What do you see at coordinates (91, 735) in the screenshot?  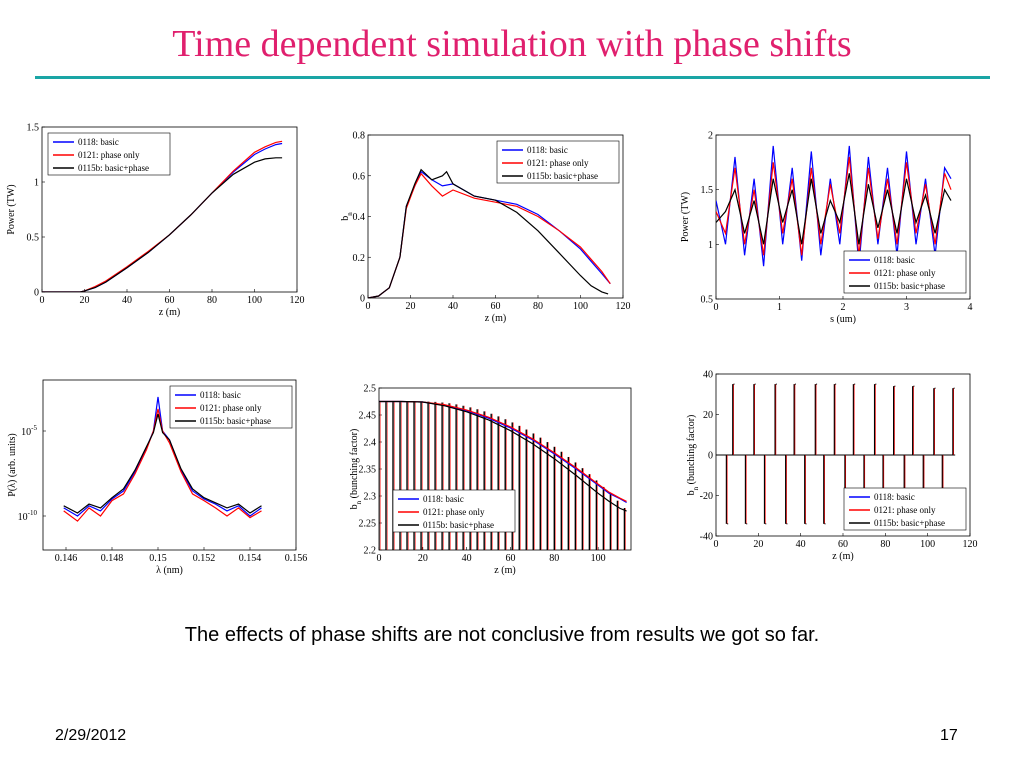 I see `footer-date: 2/29/2012` at bounding box center [91, 735].